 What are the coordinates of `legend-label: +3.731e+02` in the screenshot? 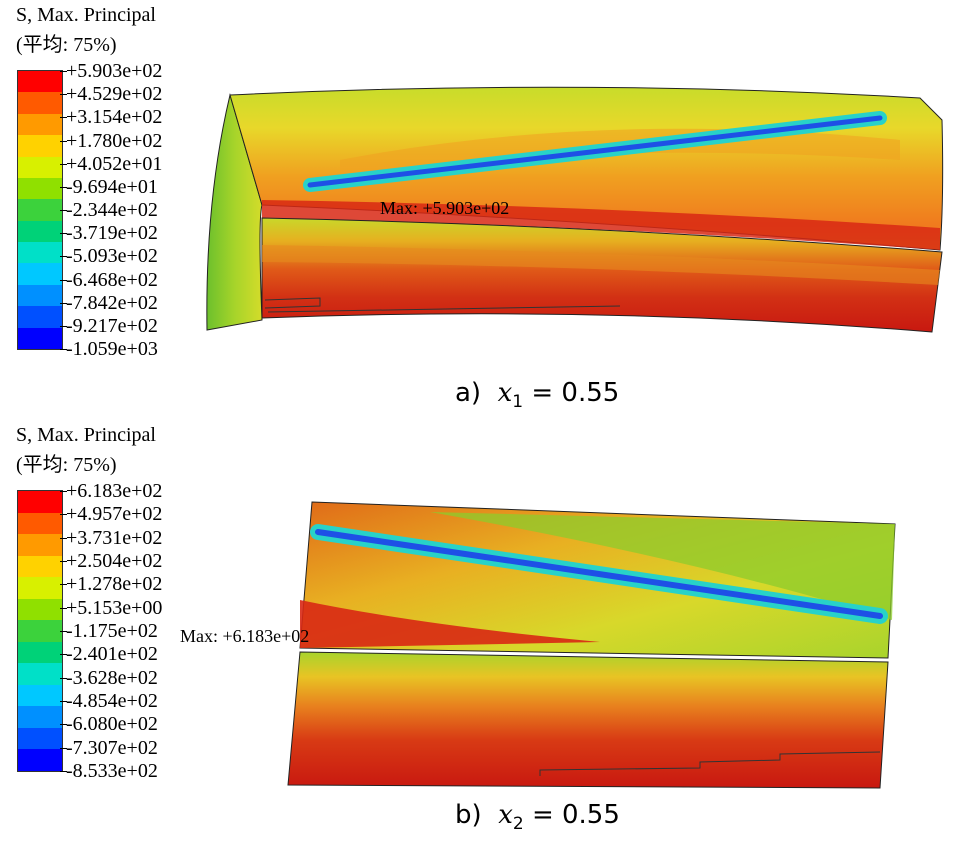 It's located at (111, 537).